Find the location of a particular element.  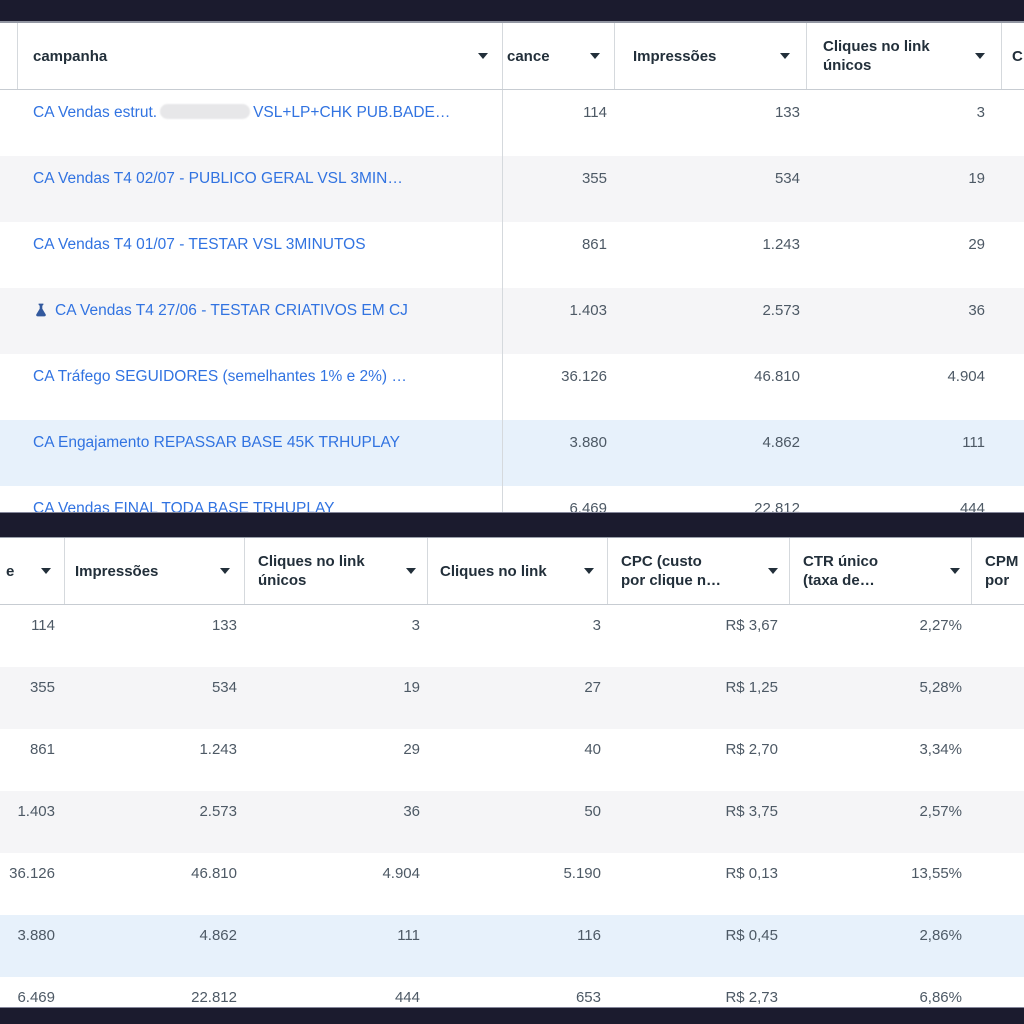

impressions-cell: 1.243 is located at coordinates (218, 749).